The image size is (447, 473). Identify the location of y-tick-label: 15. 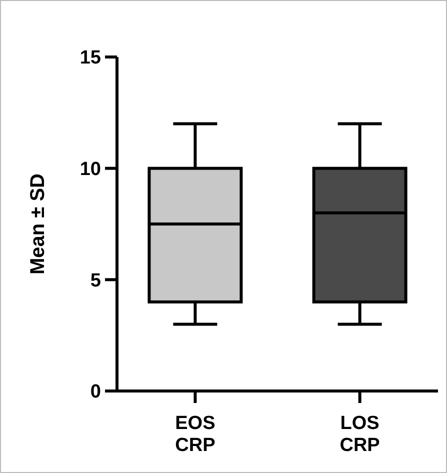
(91, 58).